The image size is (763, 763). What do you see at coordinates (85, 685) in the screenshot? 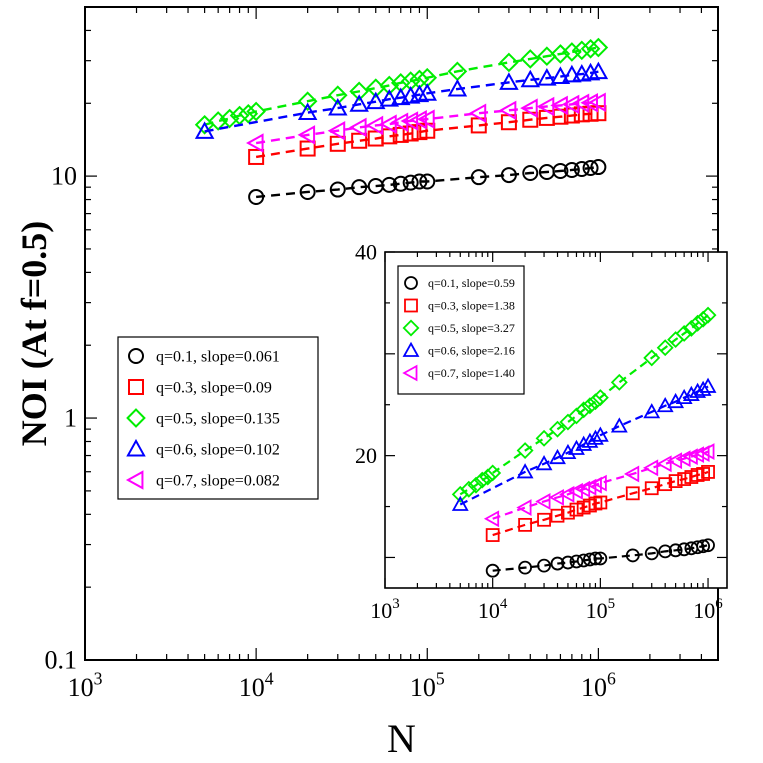
I see `main-x-tick-label-0: 10³` at bounding box center [85, 685].